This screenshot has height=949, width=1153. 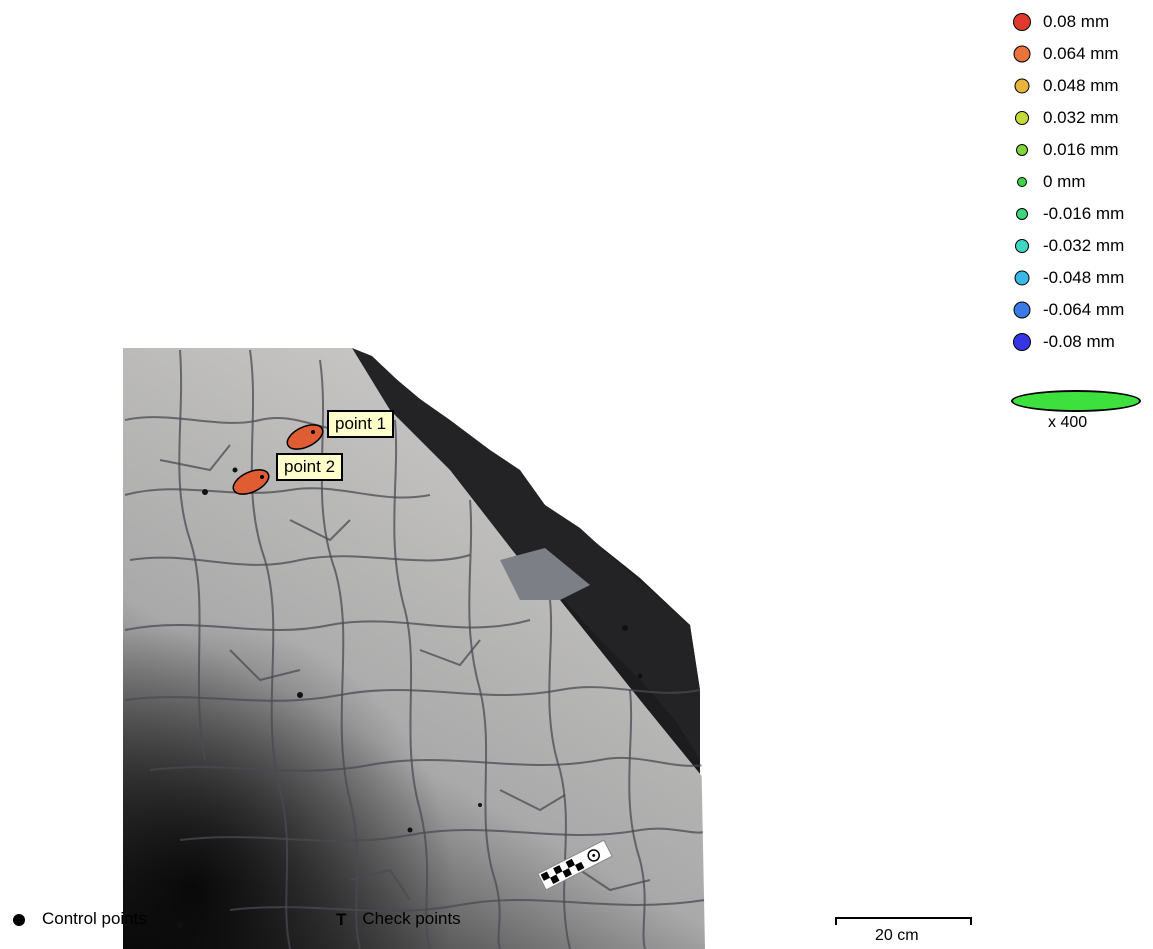 What do you see at coordinates (341, 919) in the screenshot?
I see `check-point-icon: T` at bounding box center [341, 919].